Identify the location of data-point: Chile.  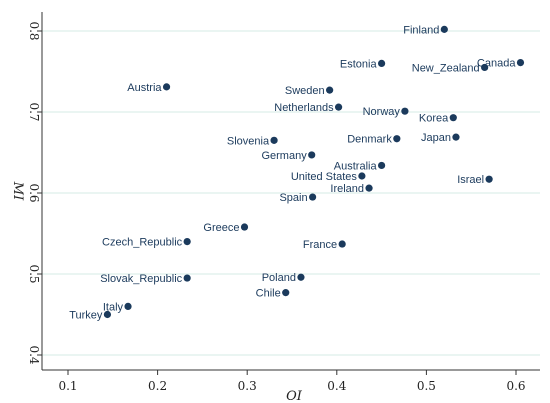
(273, 294).